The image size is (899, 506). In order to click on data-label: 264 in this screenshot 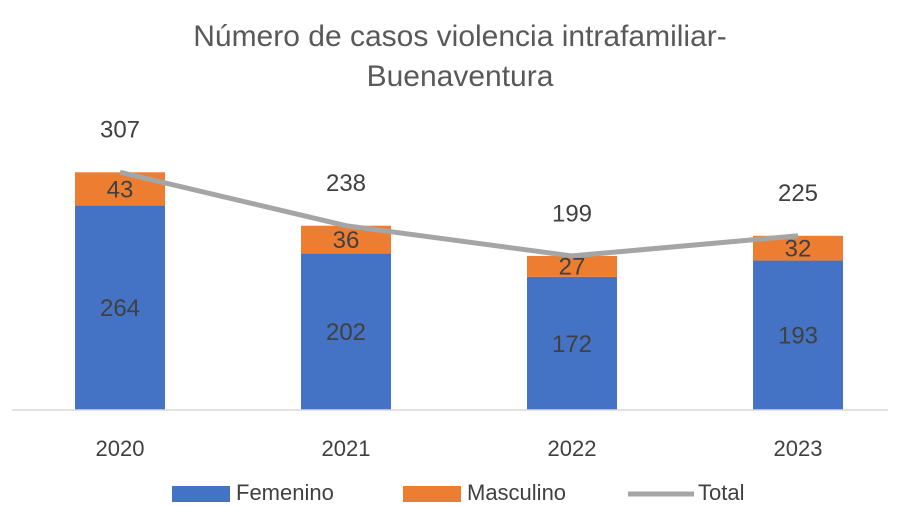, I will do `click(120, 308)`.